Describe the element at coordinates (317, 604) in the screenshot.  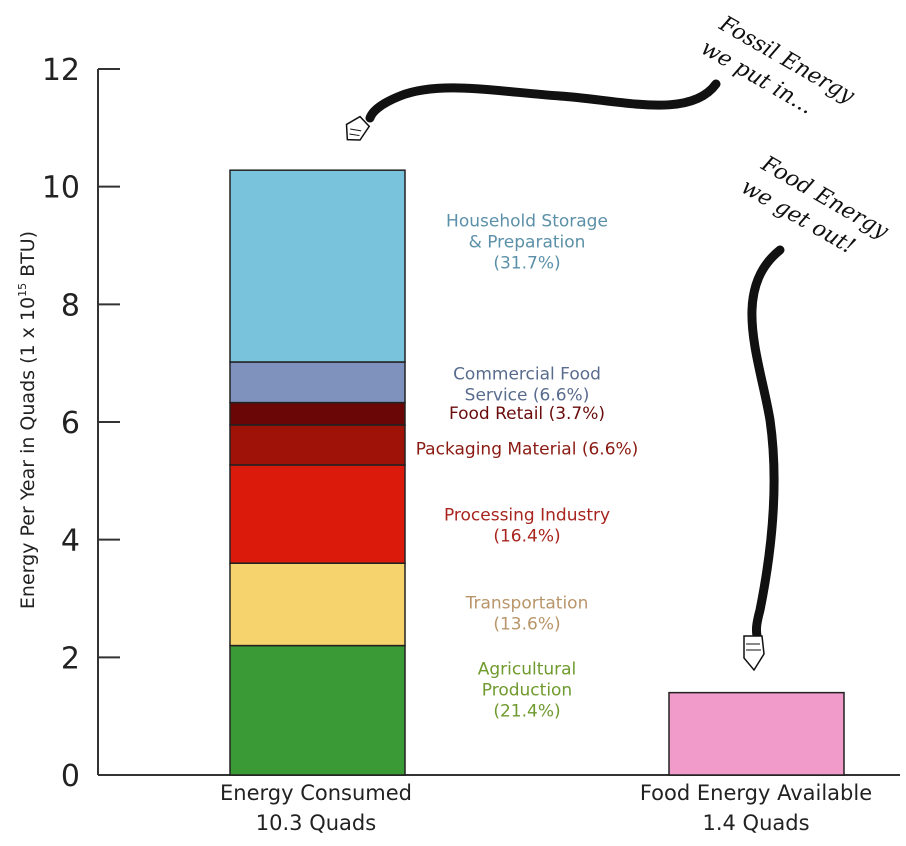
I see `bar-segment-transportation` at that location.